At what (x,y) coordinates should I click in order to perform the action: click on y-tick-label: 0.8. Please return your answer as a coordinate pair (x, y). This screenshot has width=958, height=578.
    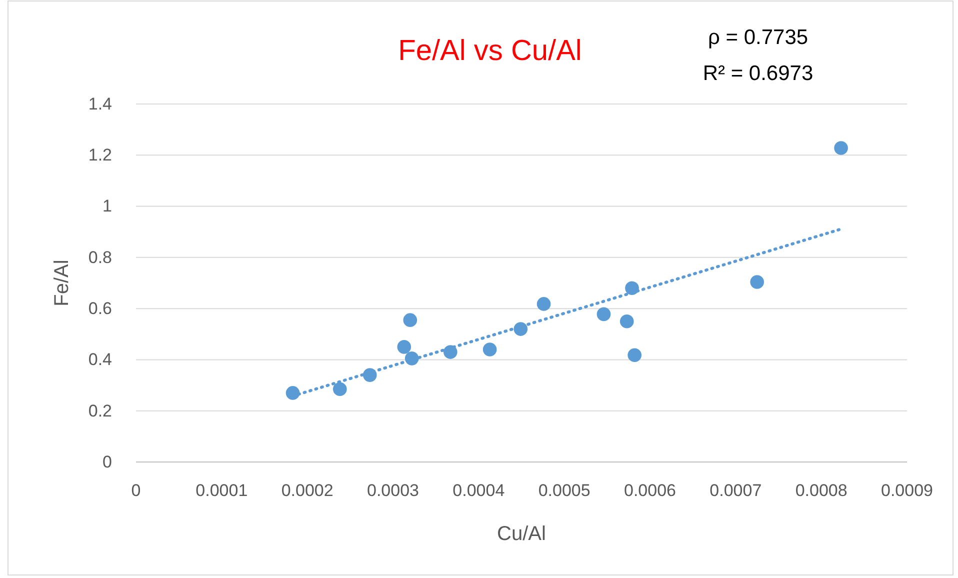
    Looking at the image, I should click on (100, 257).